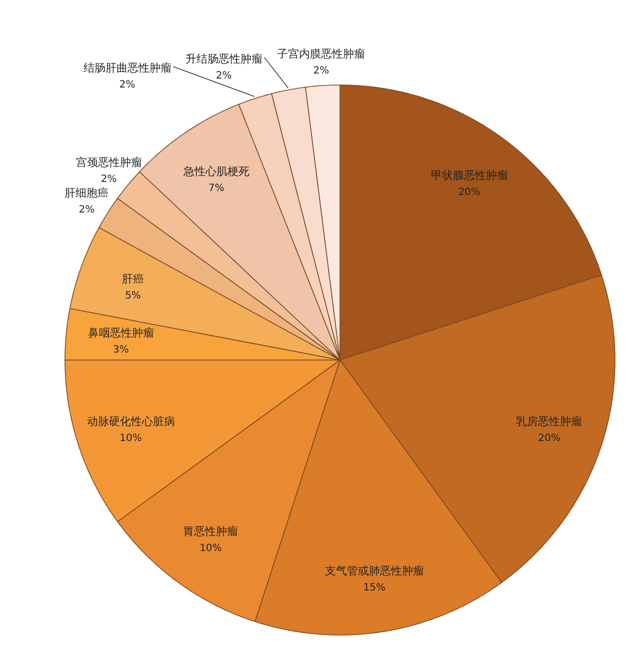  Describe the element at coordinates (374, 571) in the screenshot. I see `slice-label: 支气管或肺恶性肿瘤` at that location.